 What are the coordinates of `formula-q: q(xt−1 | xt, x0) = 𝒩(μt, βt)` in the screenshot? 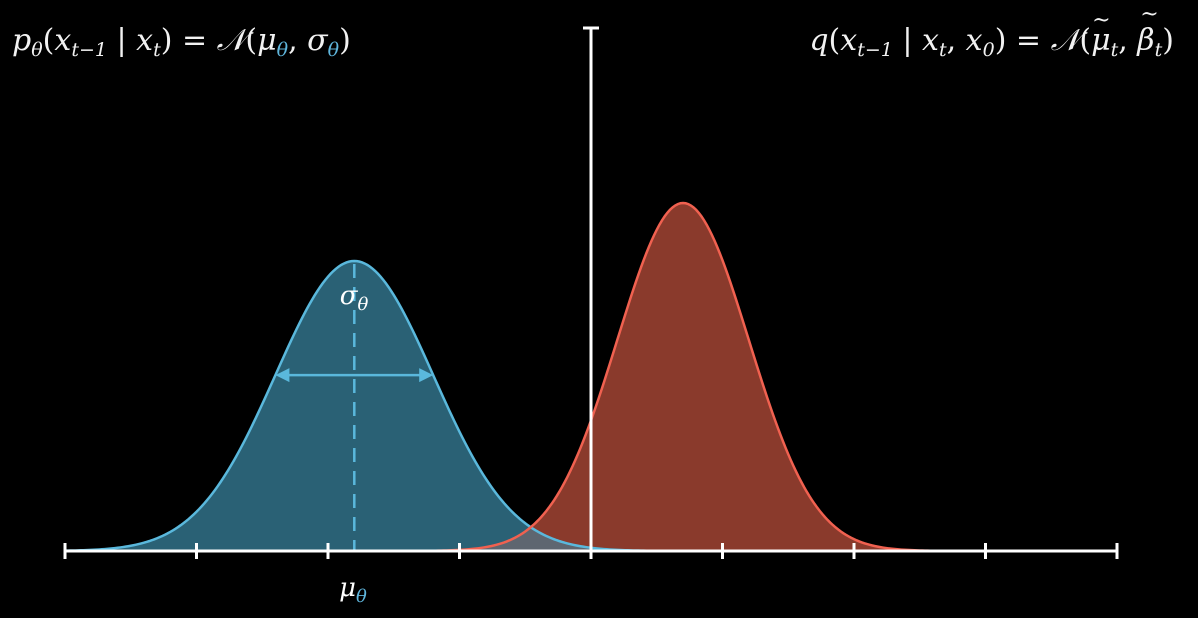 It's located at (991, 32).